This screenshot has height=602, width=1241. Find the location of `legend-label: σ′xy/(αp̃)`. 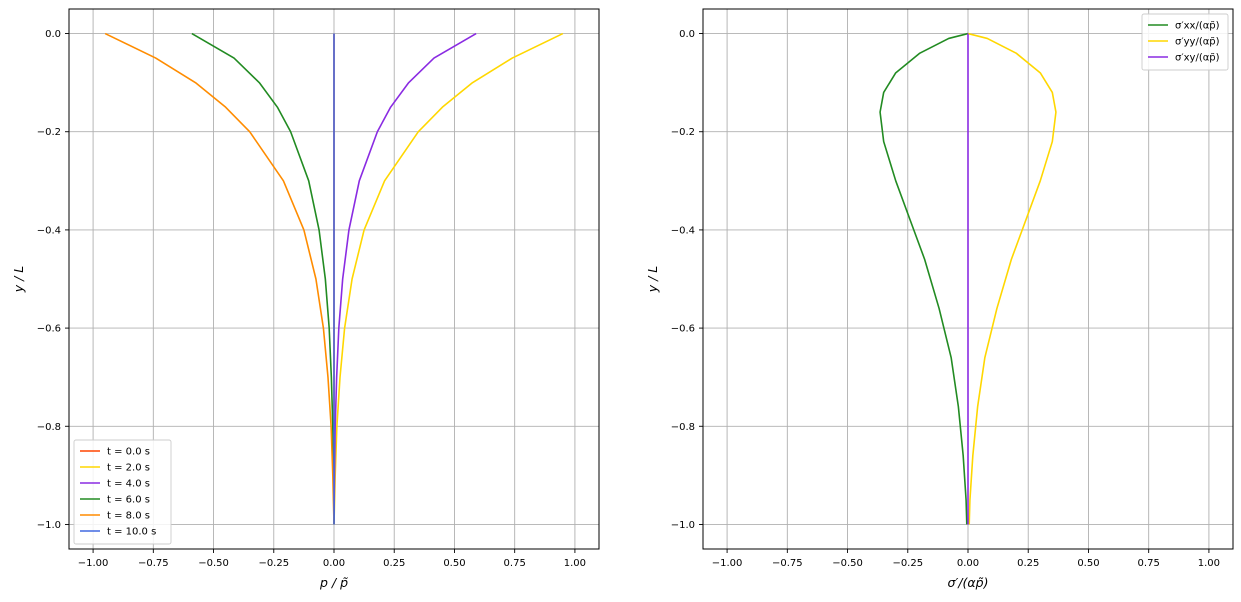

legend-label: σ′xy/(αp̃) is located at coordinates (1197, 58).